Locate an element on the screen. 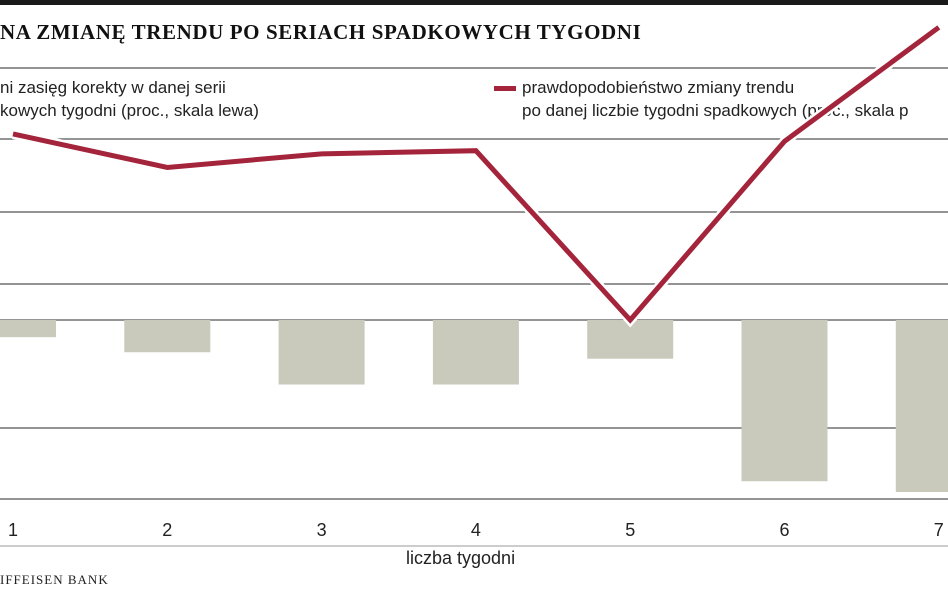  bar-legend-line1: ni zasięg korekty w danej serii is located at coordinates (113, 87).